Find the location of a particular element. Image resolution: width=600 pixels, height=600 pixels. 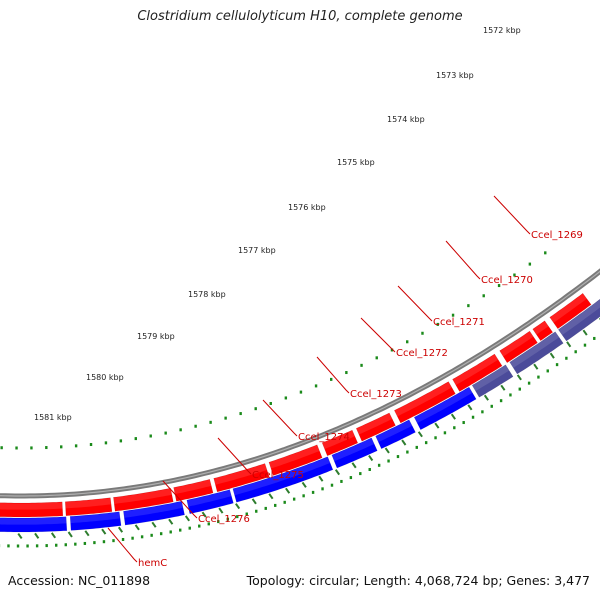

scale-tick-label: 1573 kbp is located at coordinates (455, 75).